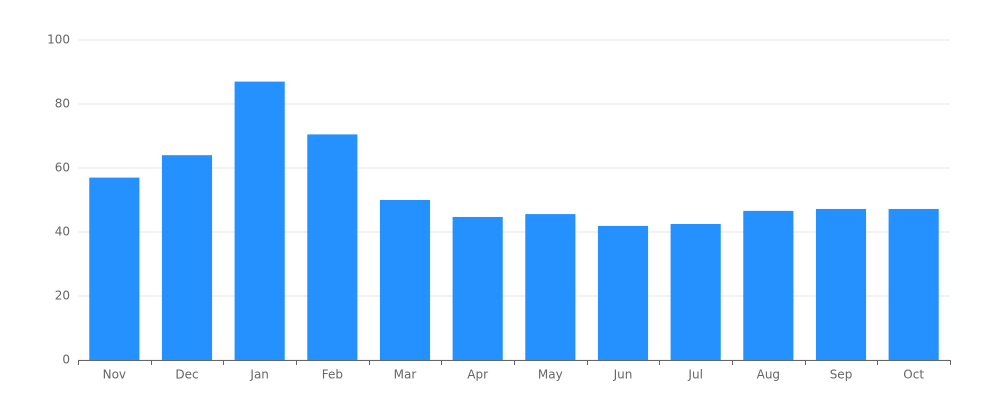  I want to click on x-tick-label: Sep, so click(841, 375).